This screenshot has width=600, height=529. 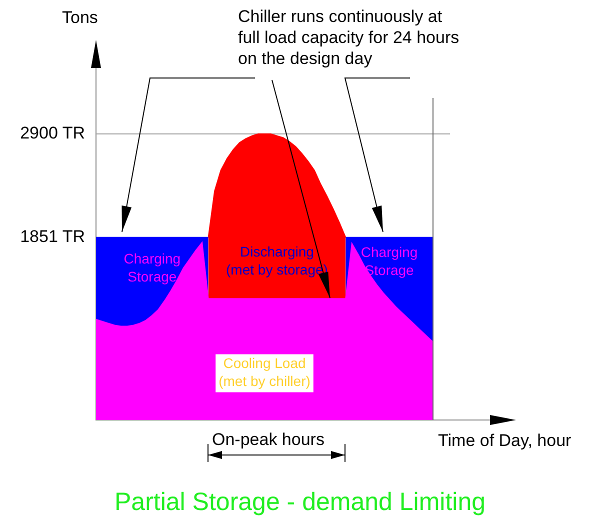 What do you see at coordinates (300, 502) in the screenshot?
I see `text: Partial Storage - demand Limiting` at bounding box center [300, 502].